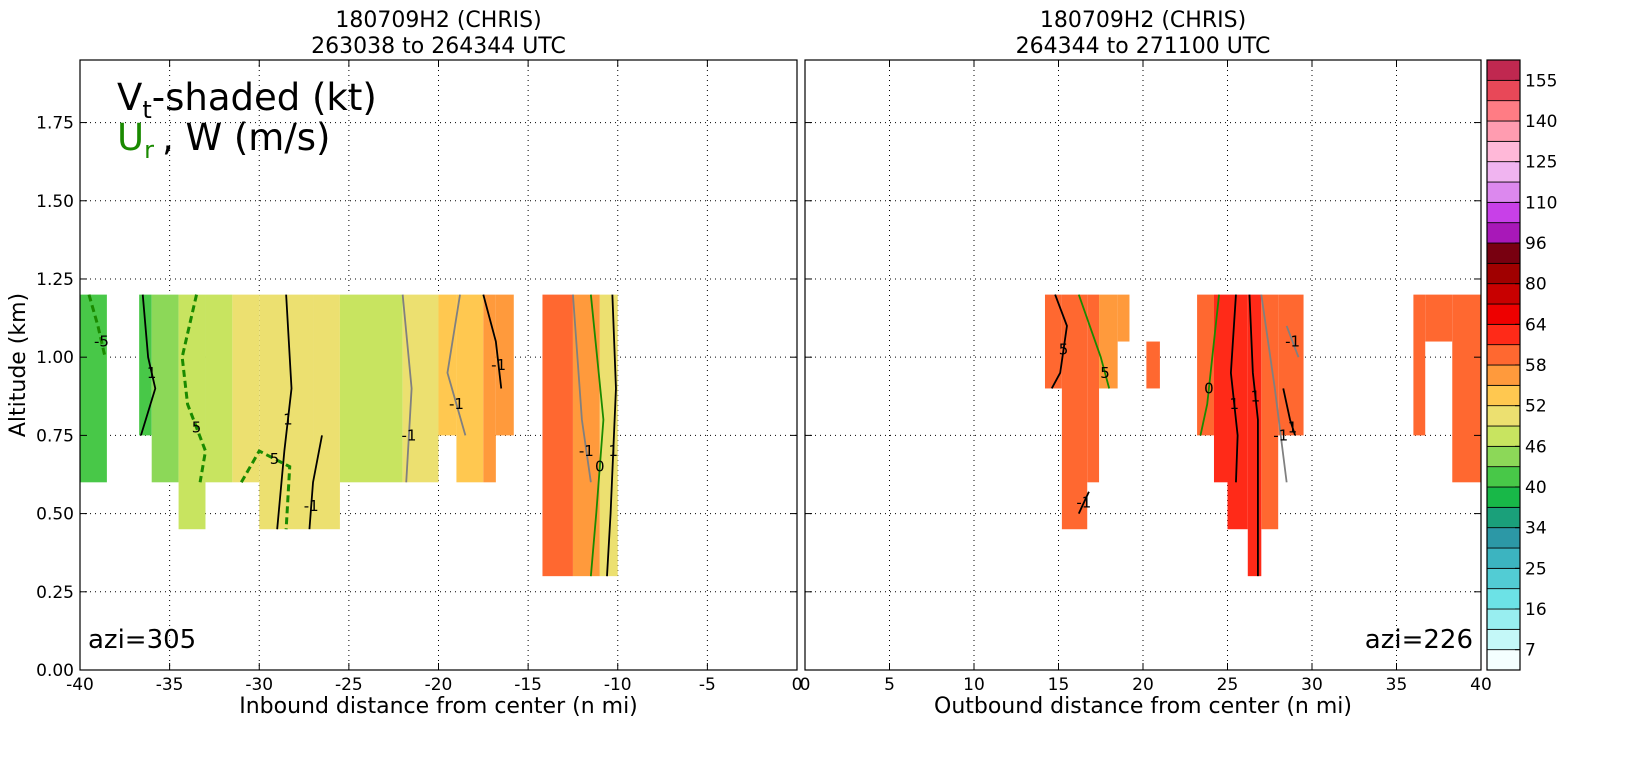 The height and width of the screenshot is (762, 1645). Describe the element at coordinates (438, 46) in the screenshot. I see `chart-subtitle: 263038 to 264344 UTC` at that location.